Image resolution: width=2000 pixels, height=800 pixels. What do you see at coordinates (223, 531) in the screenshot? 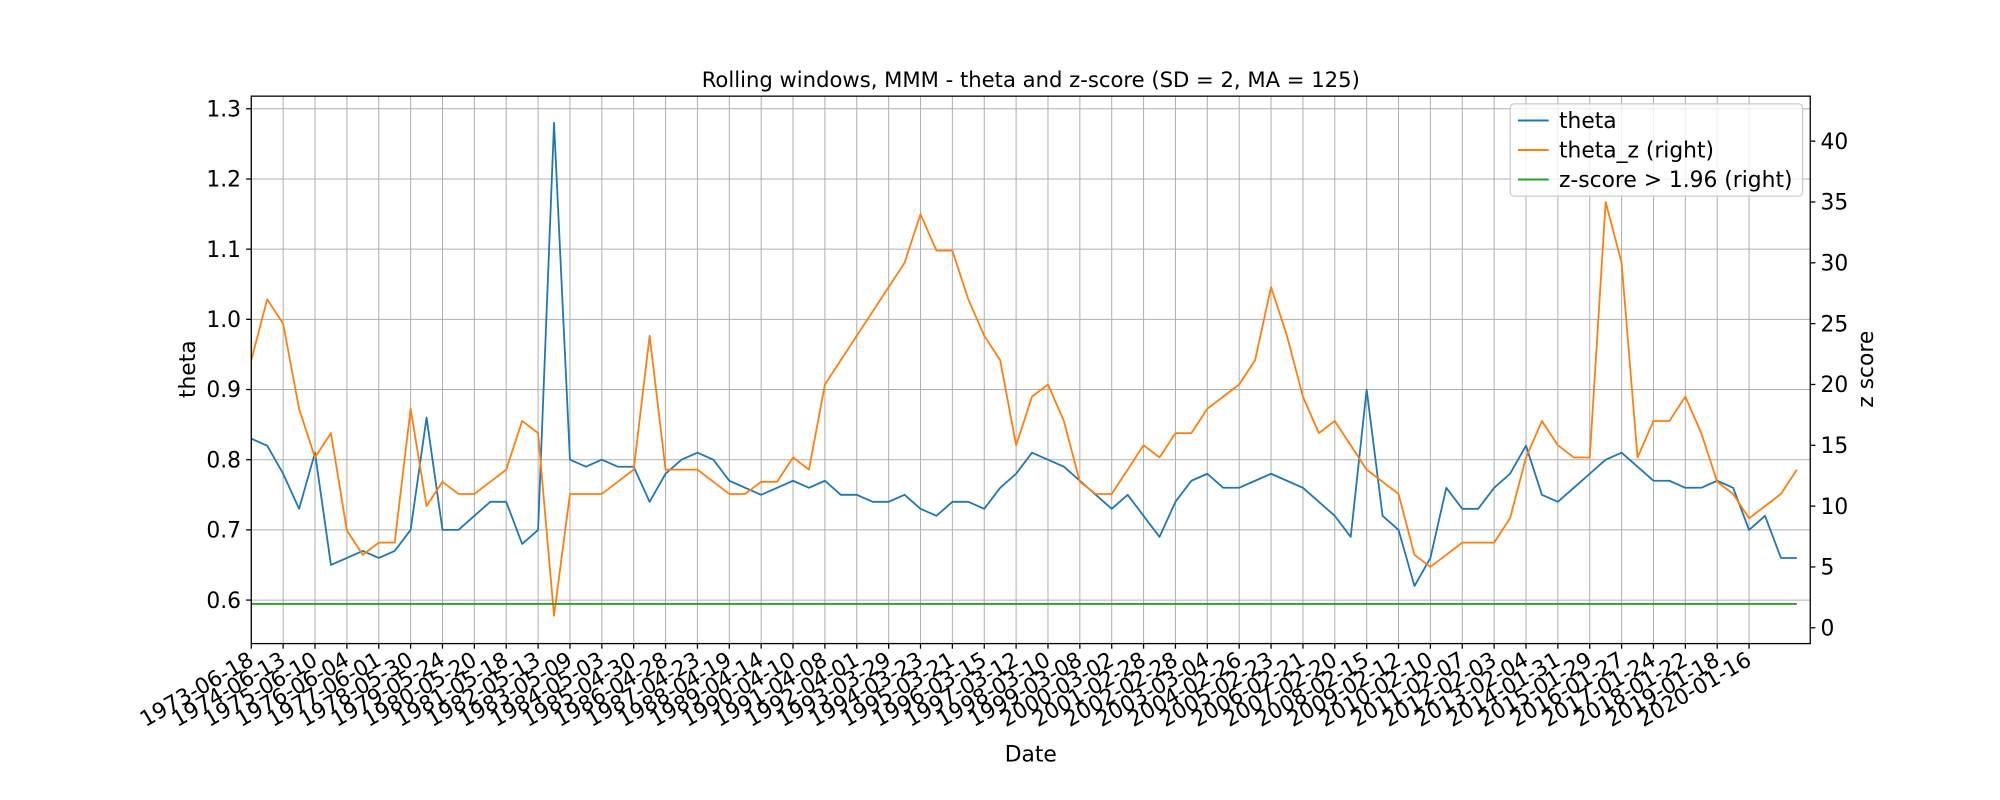
I see `y-tick-label: 0.7` at bounding box center [223, 531].